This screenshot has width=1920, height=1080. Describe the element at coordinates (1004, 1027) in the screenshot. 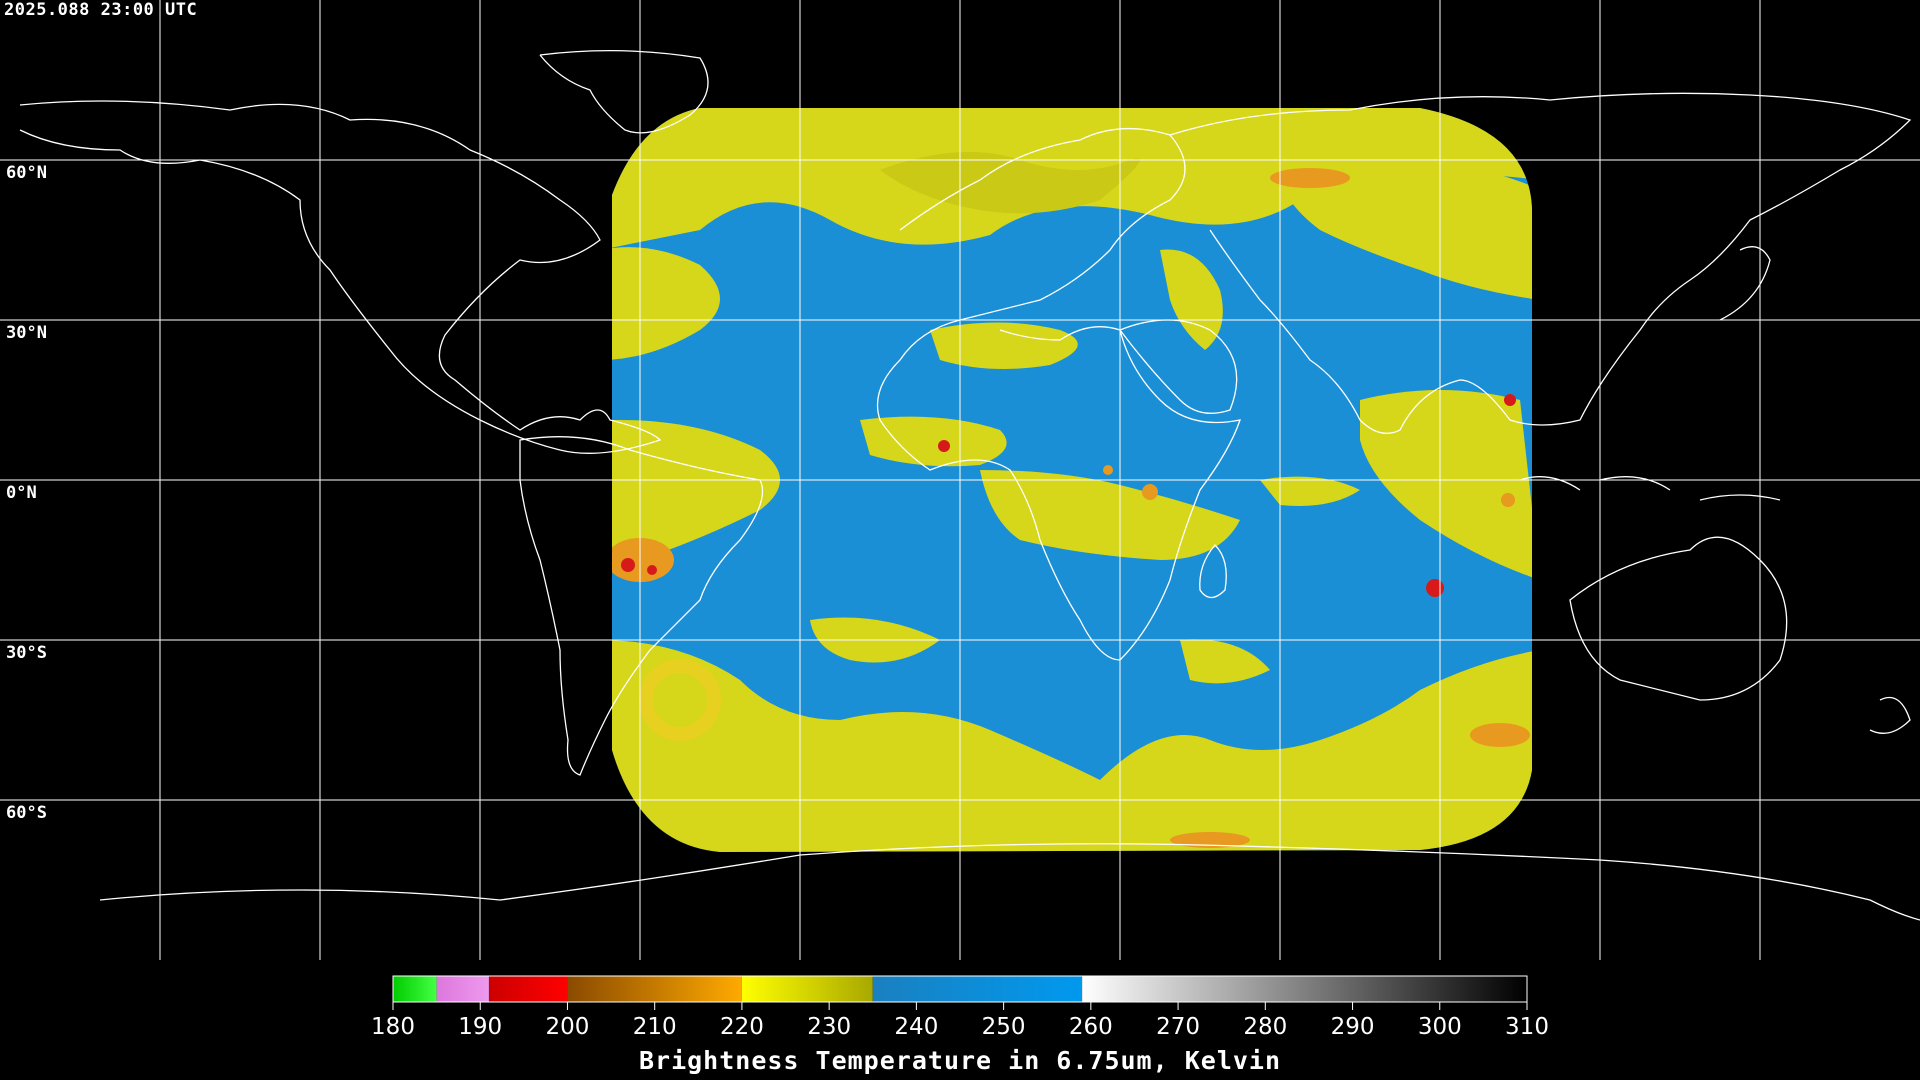

I see `colorbar-tick-label: 250` at that location.